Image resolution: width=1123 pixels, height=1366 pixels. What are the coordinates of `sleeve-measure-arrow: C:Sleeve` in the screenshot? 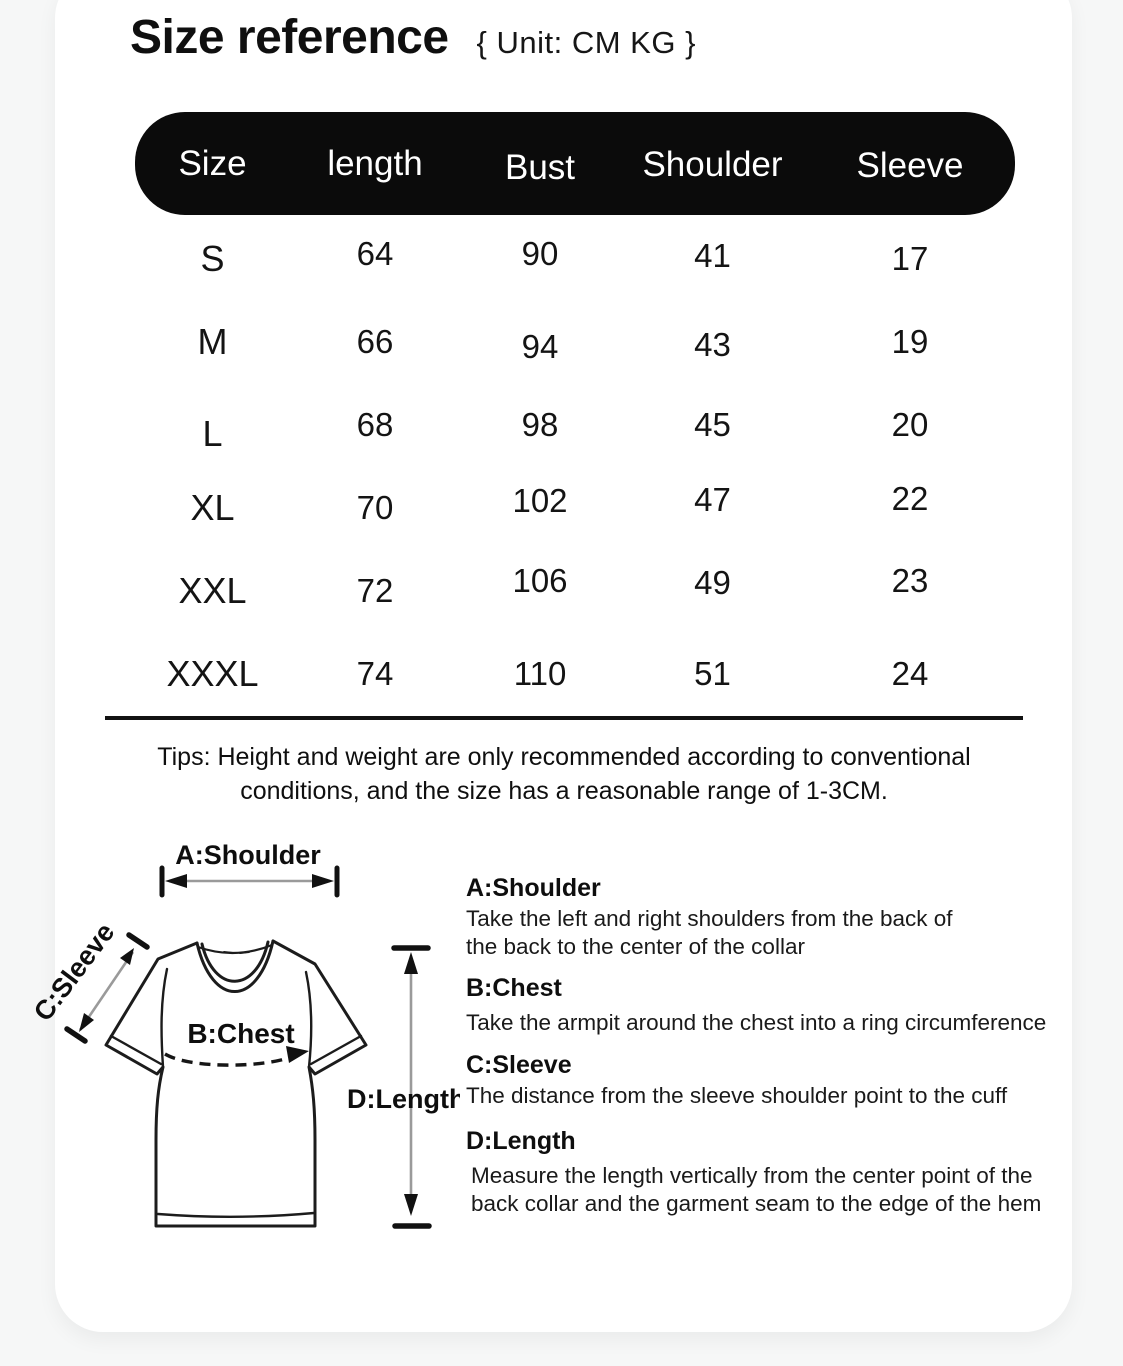 It's located at (90, 980).